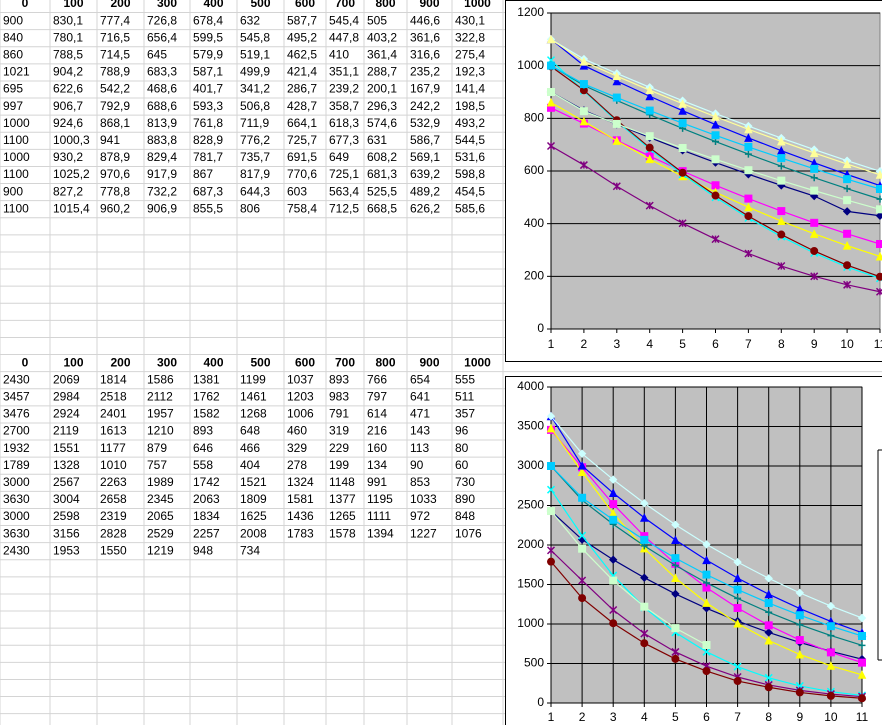 This screenshot has height=725, width=882. I want to click on table-cell: 3156, so click(66, 533).